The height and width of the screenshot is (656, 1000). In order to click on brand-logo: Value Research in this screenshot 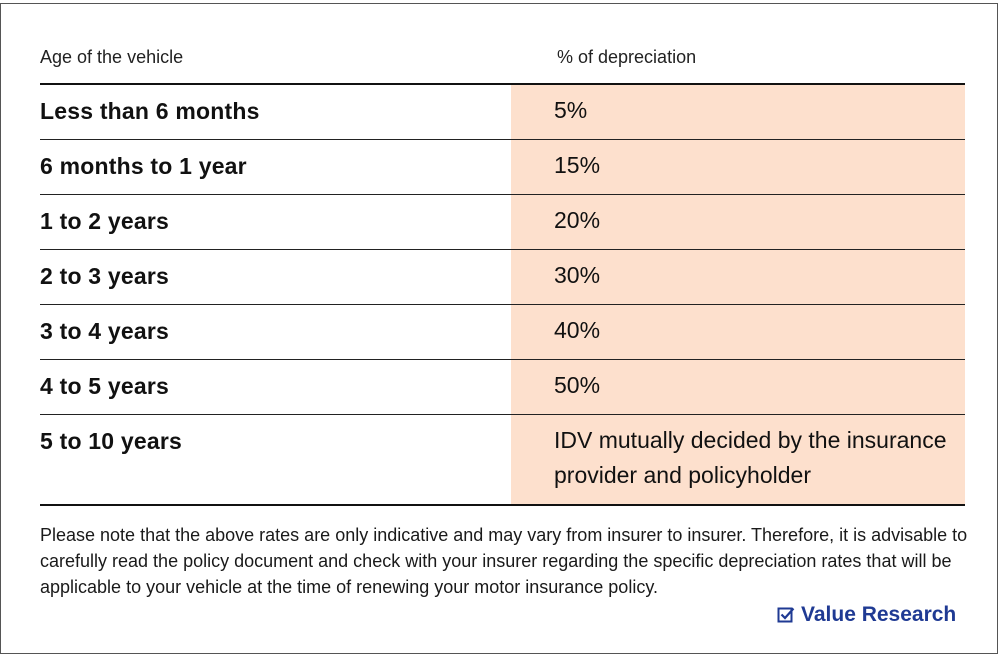, I will do `click(866, 615)`.